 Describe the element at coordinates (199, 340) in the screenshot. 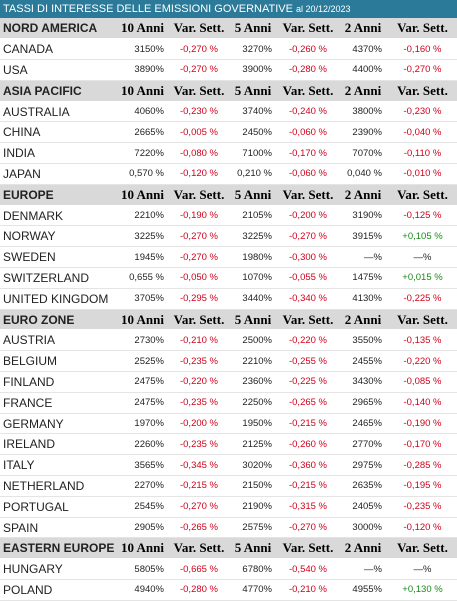

I see `weekly-change: -0,210 %` at that location.